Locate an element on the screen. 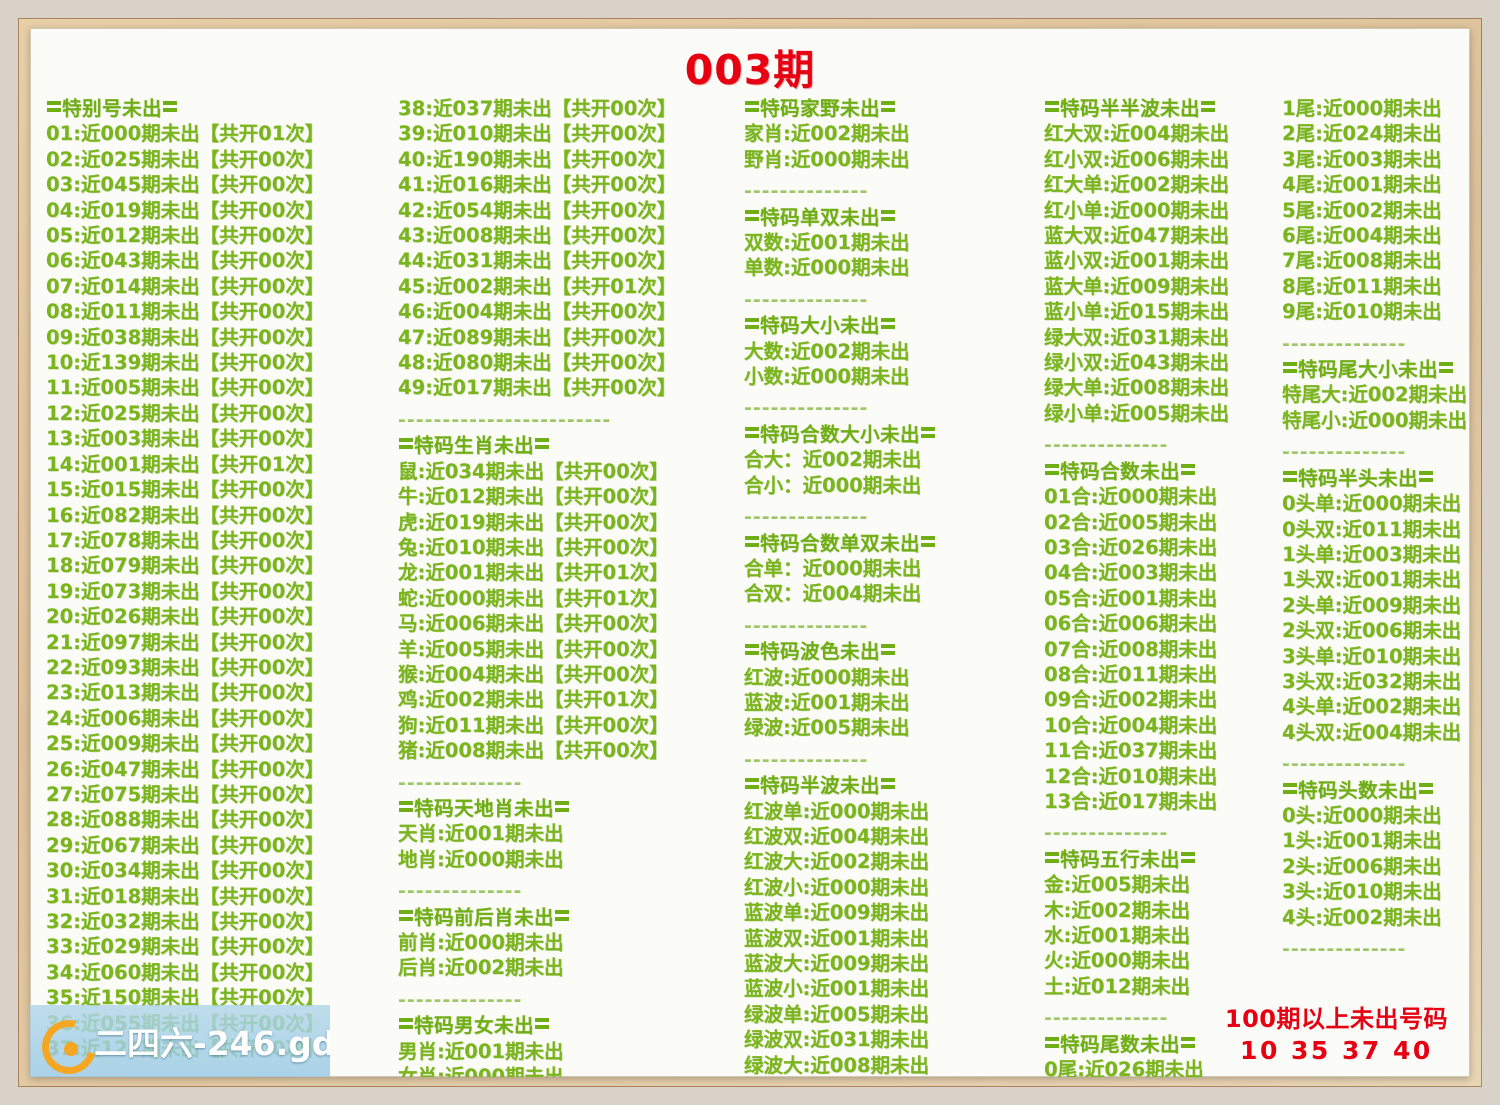 The image size is (1500, 1105). list-item: 绿大单:近008期未出 is located at coordinates (1137, 388).